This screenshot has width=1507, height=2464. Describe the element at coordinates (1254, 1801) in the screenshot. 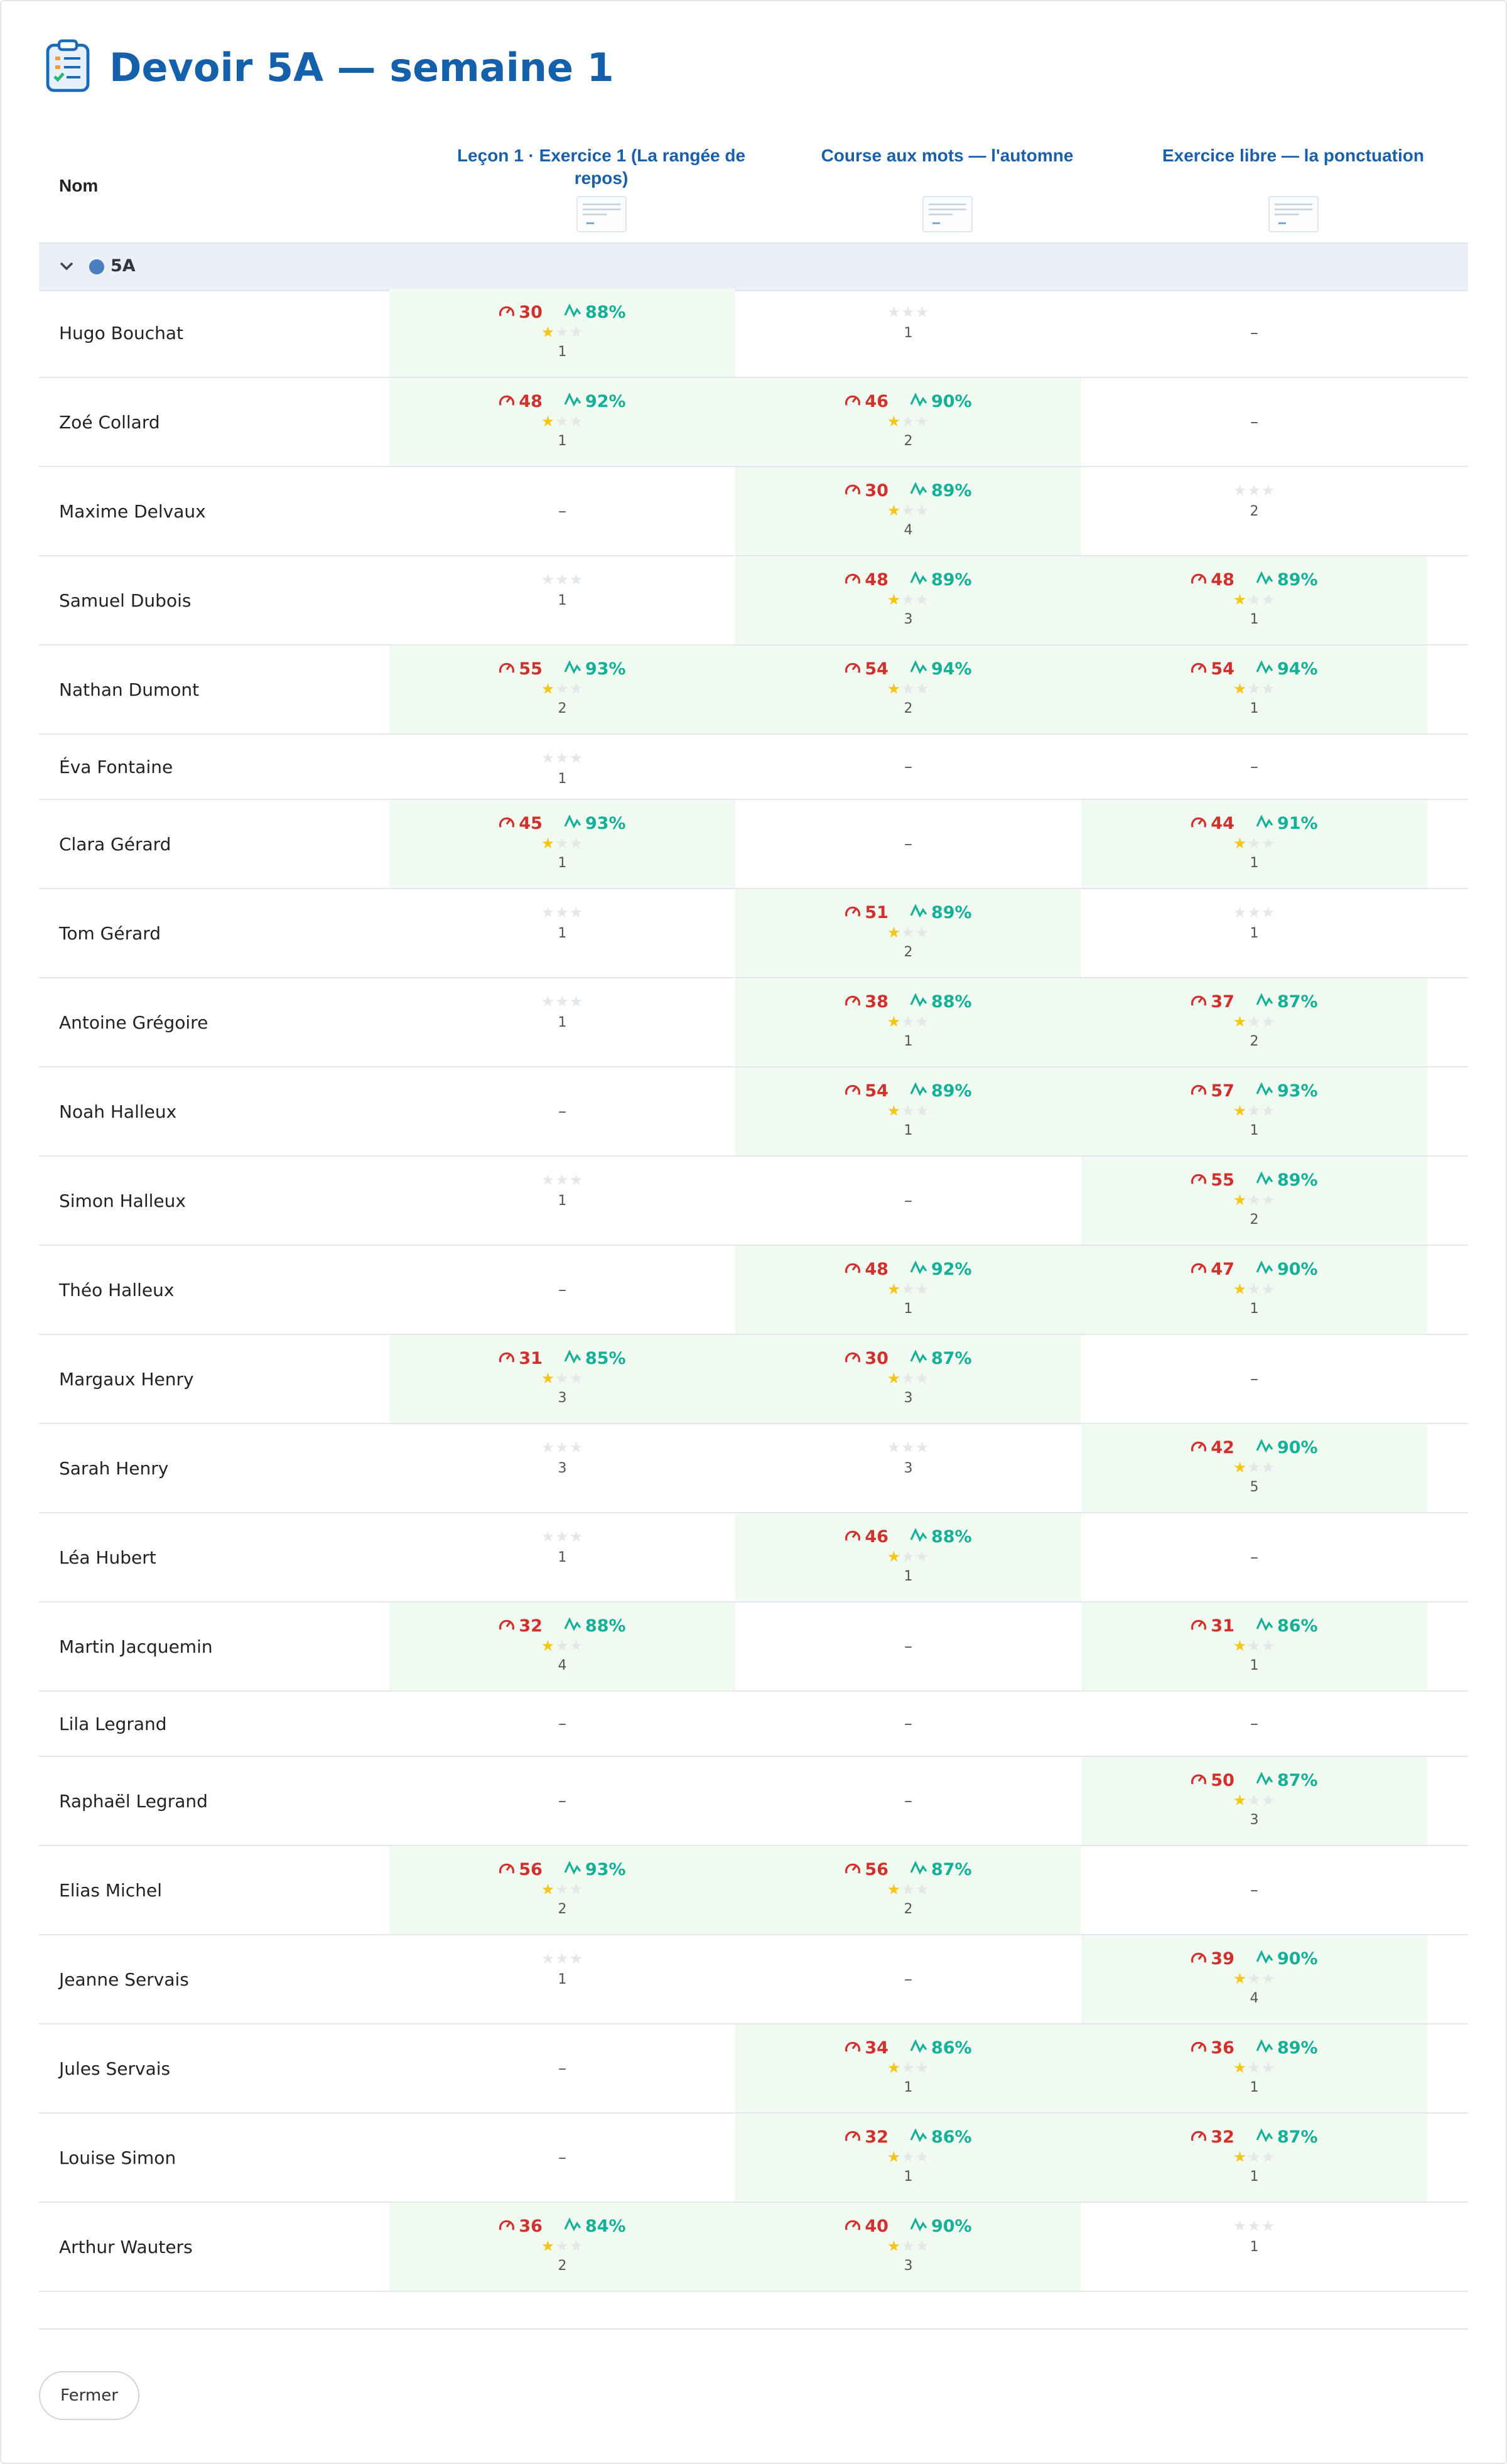

I see `result-cell: 50 87% ★★★ 3` at that location.